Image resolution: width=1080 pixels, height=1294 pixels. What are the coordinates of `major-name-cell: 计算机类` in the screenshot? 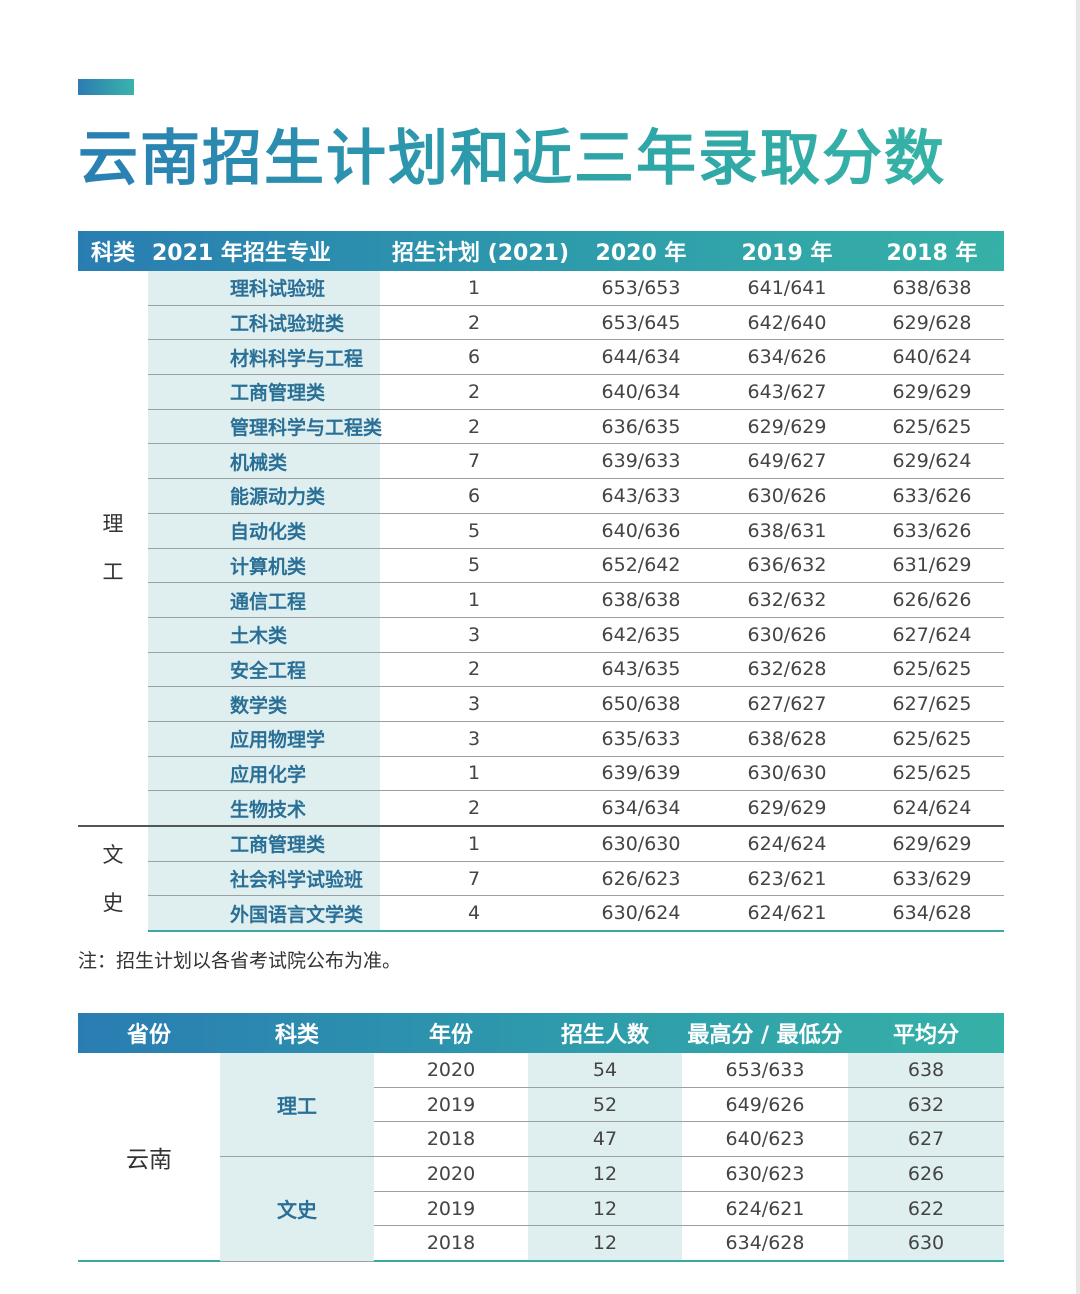 It's located at (264, 566).